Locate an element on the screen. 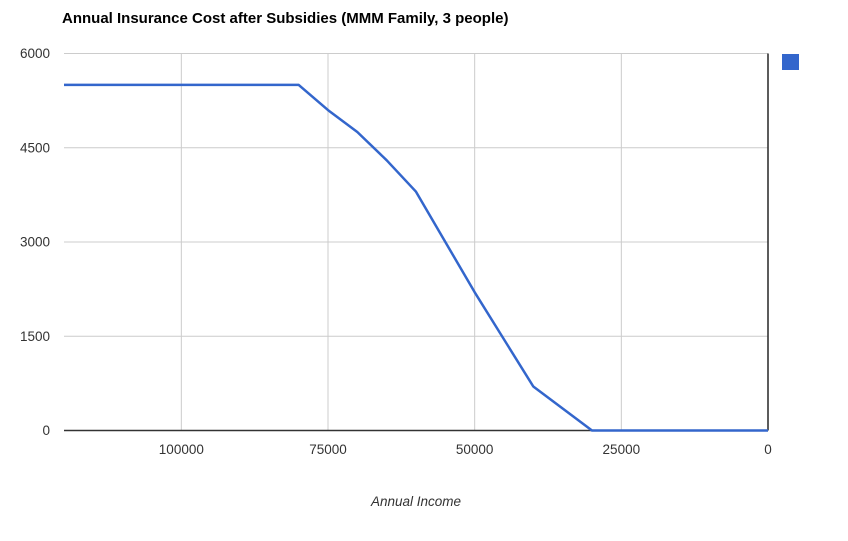 This screenshot has height=541, width=848. x-tick-label: 100000 is located at coordinates (181, 449).